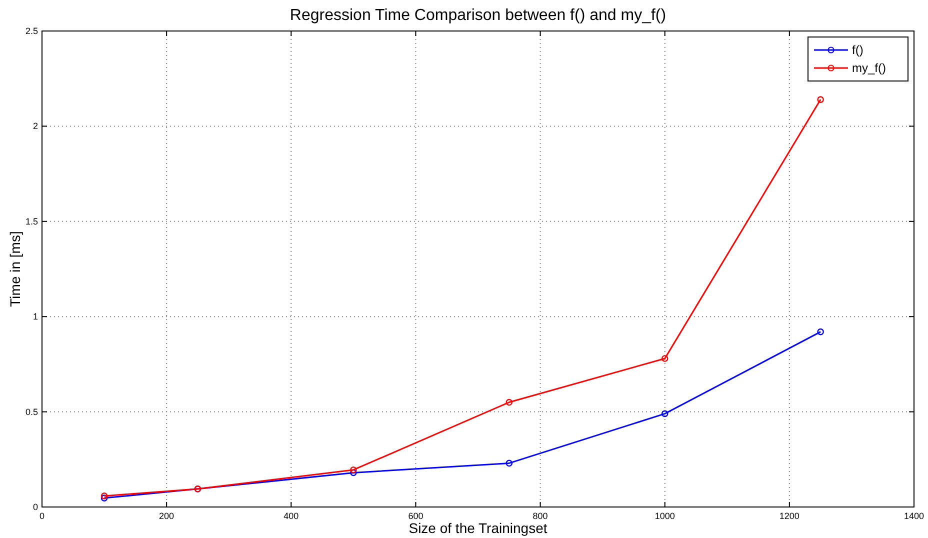 The height and width of the screenshot is (538, 928). What do you see at coordinates (478, 15) in the screenshot?
I see `chart-title: Regression Time Comparison between f() and my_f()` at bounding box center [478, 15].